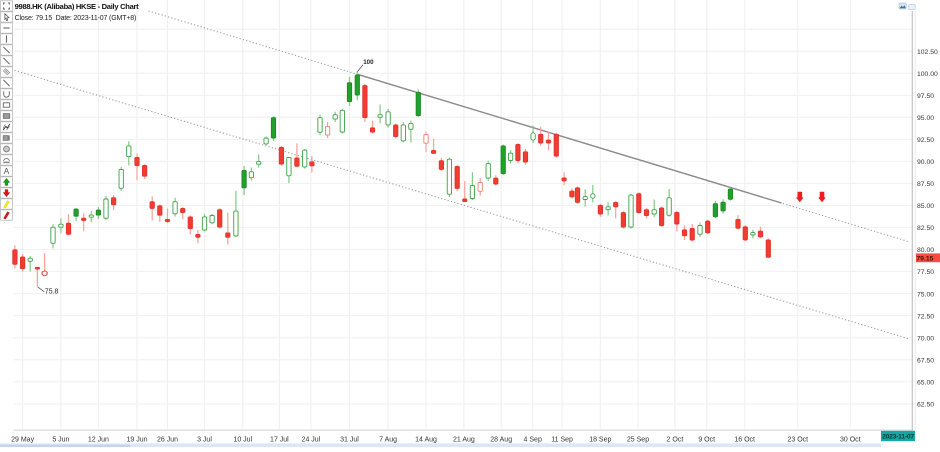  Describe the element at coordinates (927, 74) in the screenshot. I see `svg-text: 100.00` at that location.